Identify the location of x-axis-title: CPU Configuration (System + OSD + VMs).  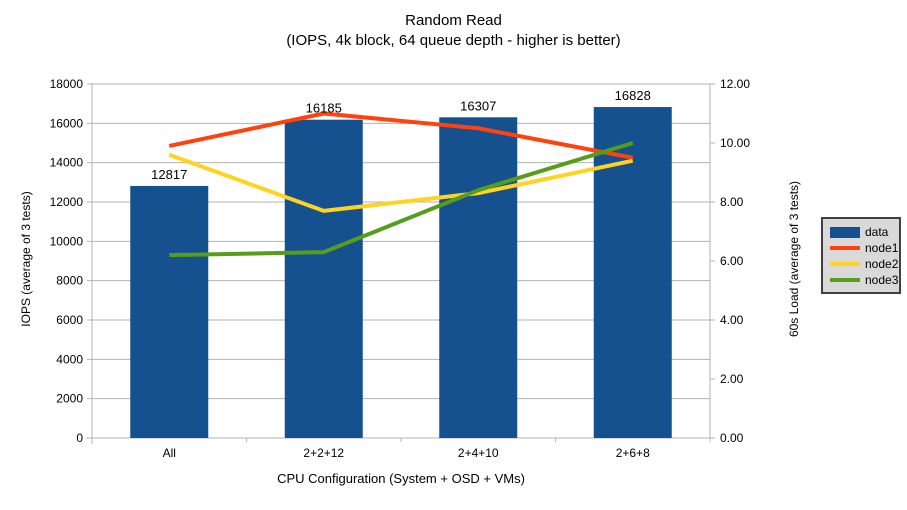
(401, 478).